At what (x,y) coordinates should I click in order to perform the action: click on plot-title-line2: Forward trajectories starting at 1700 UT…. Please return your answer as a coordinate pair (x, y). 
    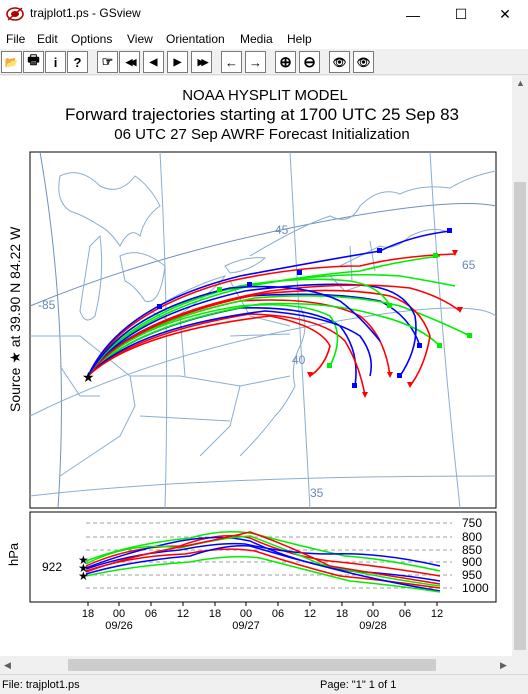
    Looking at the image, I should click on (262, 114).